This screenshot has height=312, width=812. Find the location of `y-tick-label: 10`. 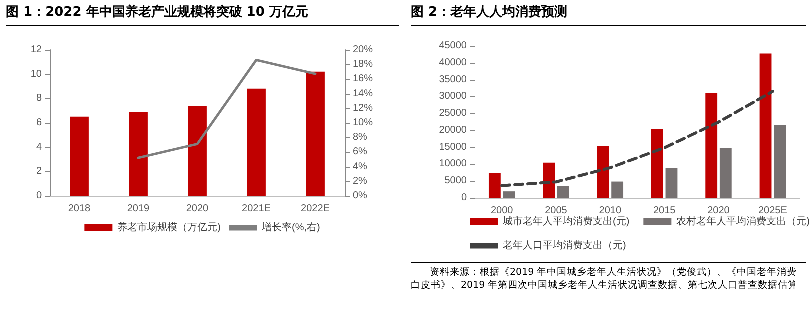

y-tick-label: 10 is located at coordinates (36, 74).